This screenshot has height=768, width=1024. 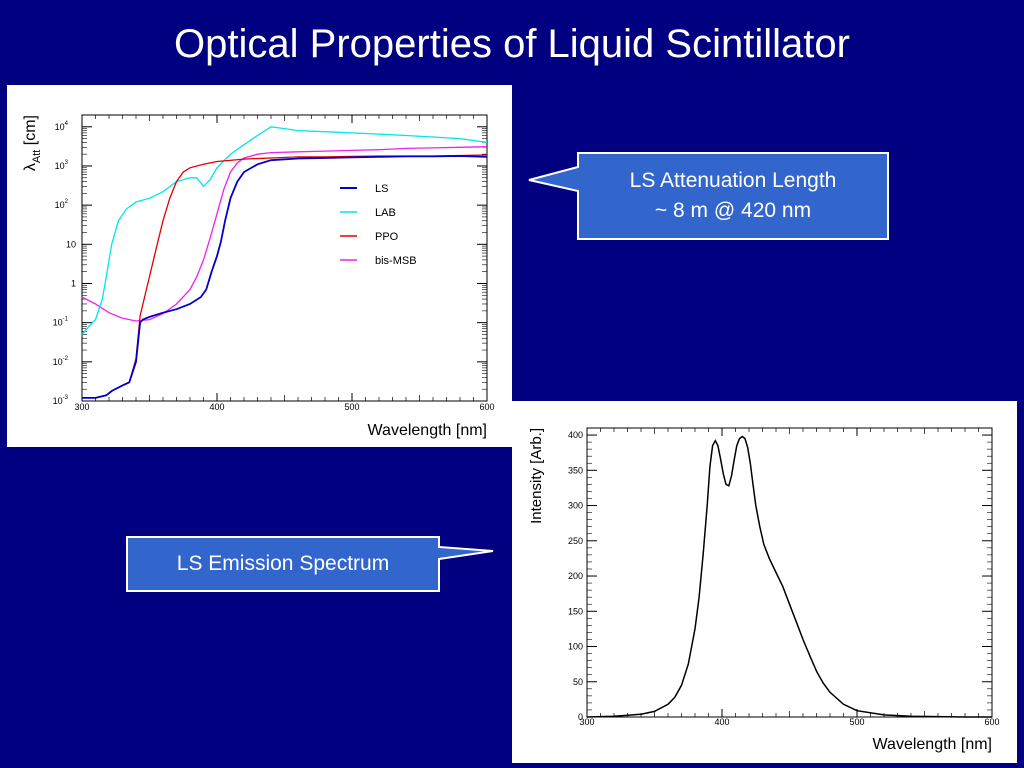 I want to click on attenuation-callout-line2: ~ 8 m @ 420 nm, so click(x=733, y=210).